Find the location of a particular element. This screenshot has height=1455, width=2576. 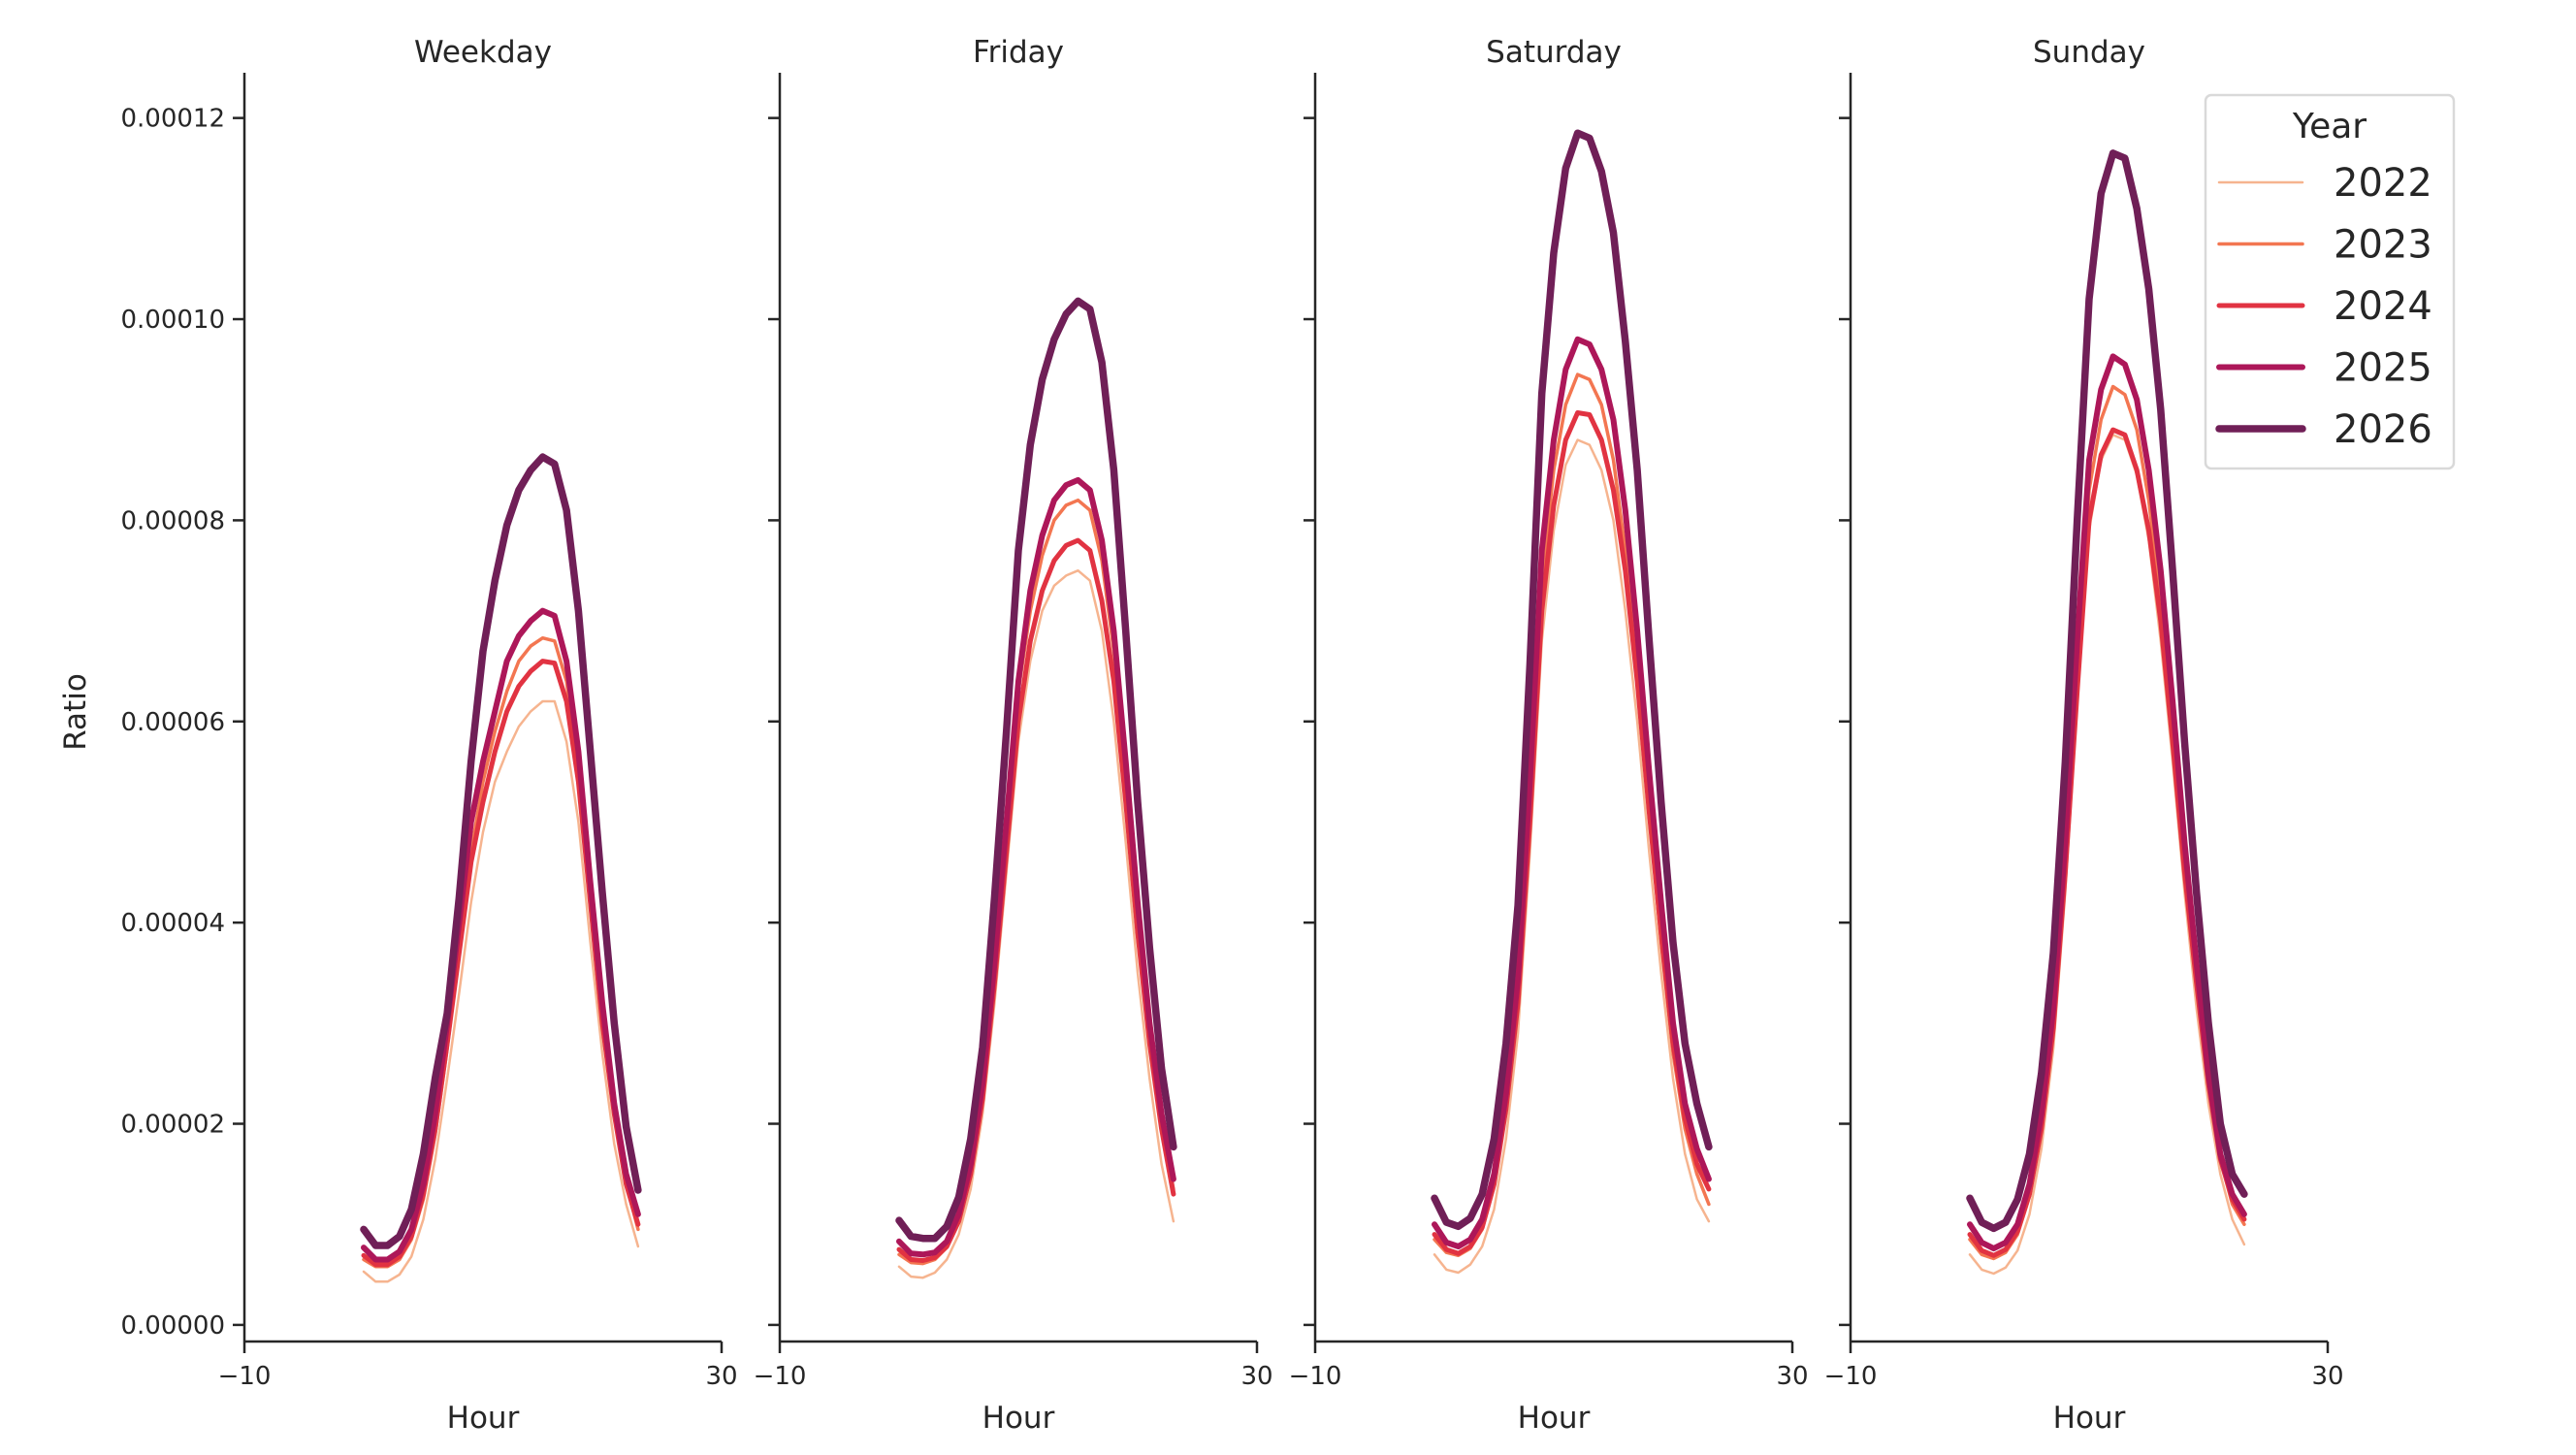

y-tick-label: 0.00010 is located at coordinates (172, 320).